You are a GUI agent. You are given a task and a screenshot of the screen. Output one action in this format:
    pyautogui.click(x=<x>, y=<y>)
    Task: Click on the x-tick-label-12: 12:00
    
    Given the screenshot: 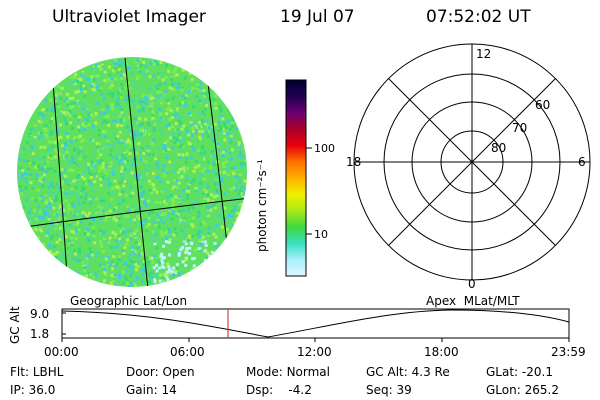 What is the action you would take?
    pyautogui.click(x=314, y=352)
    